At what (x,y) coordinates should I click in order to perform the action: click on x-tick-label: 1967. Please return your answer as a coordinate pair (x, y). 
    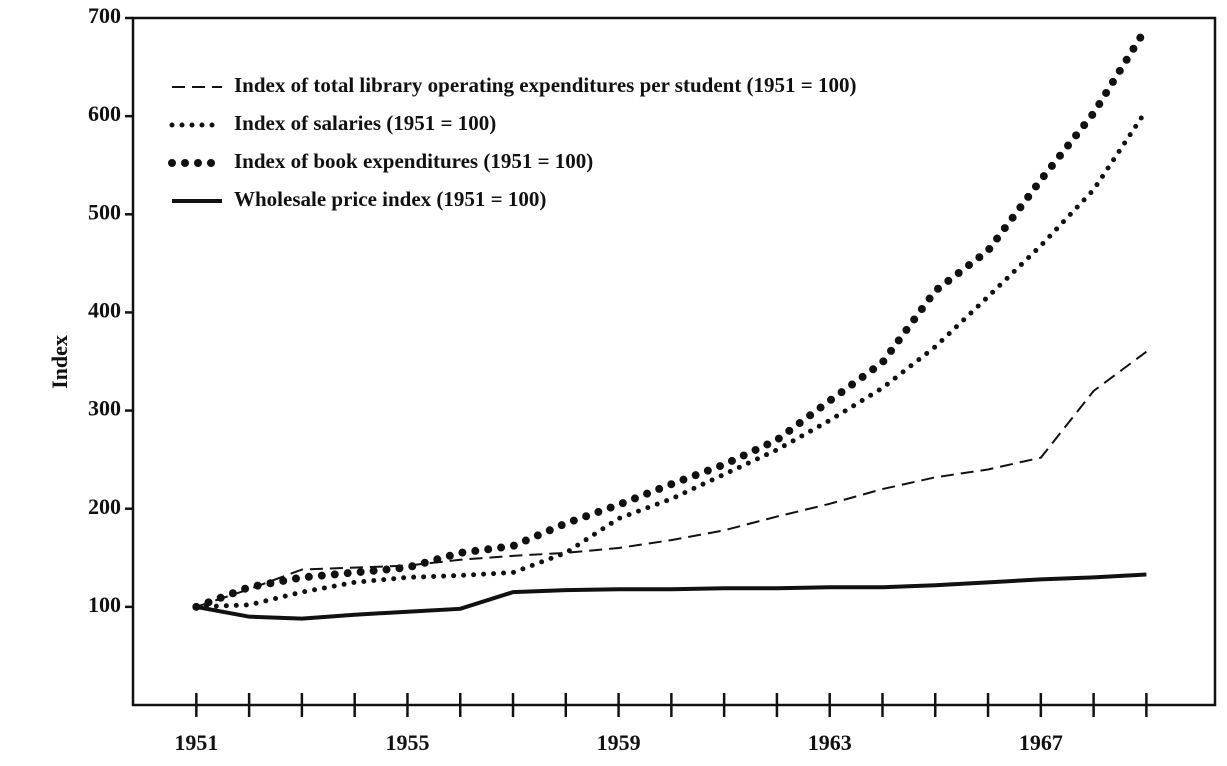
    Looking at the image, I should click on (1041, 742).